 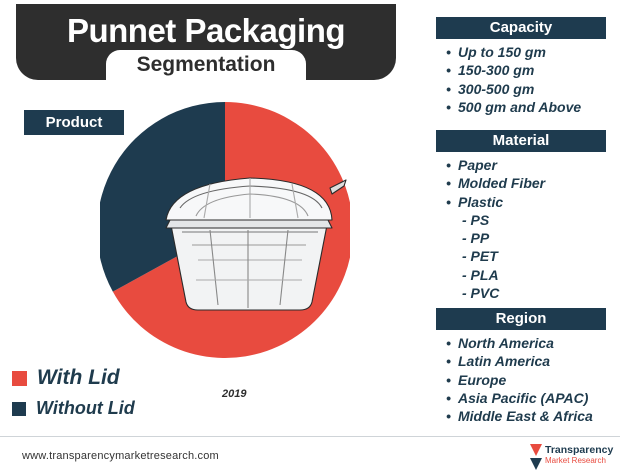 What do you see at coordinates (514, 106) in the screenshot?
I see `list-item: • 500 gm and Above` at bounding box center [514, 106].